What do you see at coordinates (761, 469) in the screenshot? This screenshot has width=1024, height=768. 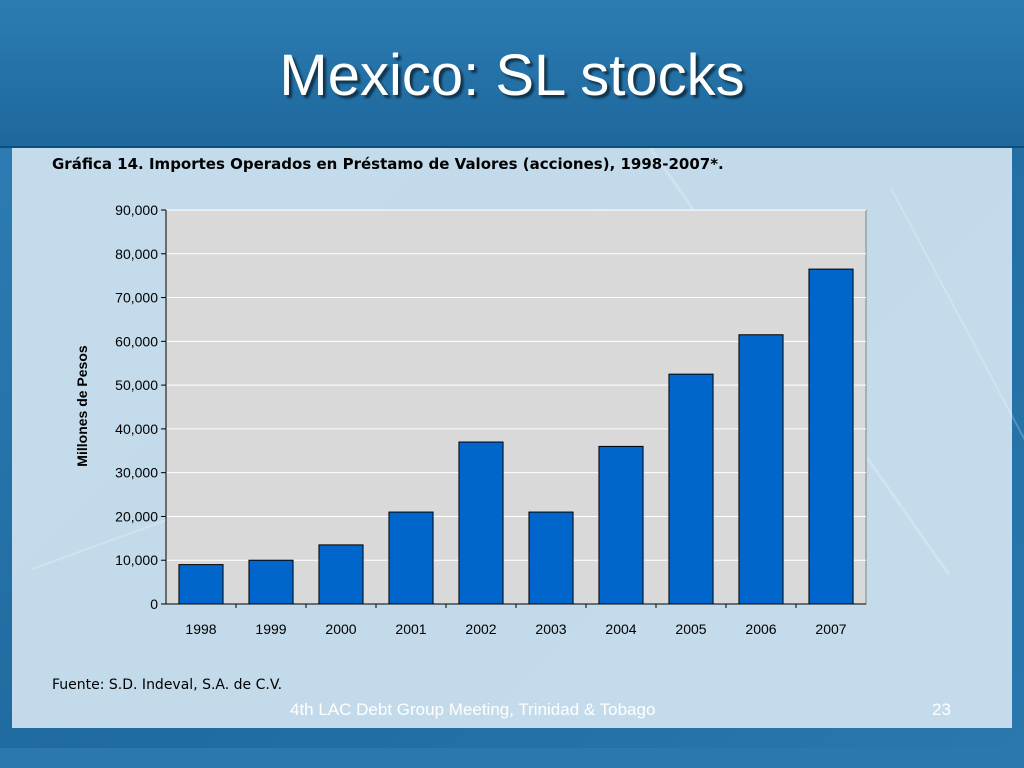 I see `bar-2006` at bounding box center [761, 469].